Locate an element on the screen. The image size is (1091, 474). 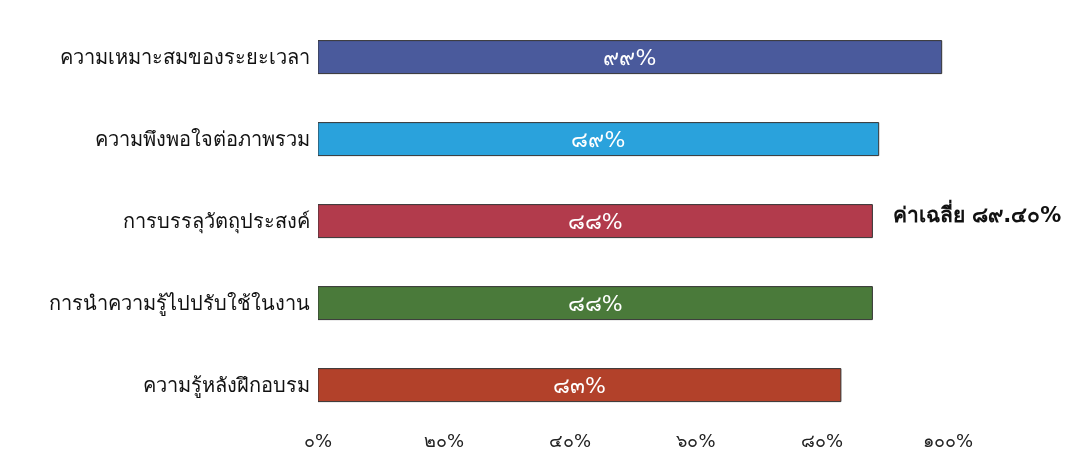
y-tick-label: การบรรลุวัตถุประสงค์ is located at coordinates (216, 222).